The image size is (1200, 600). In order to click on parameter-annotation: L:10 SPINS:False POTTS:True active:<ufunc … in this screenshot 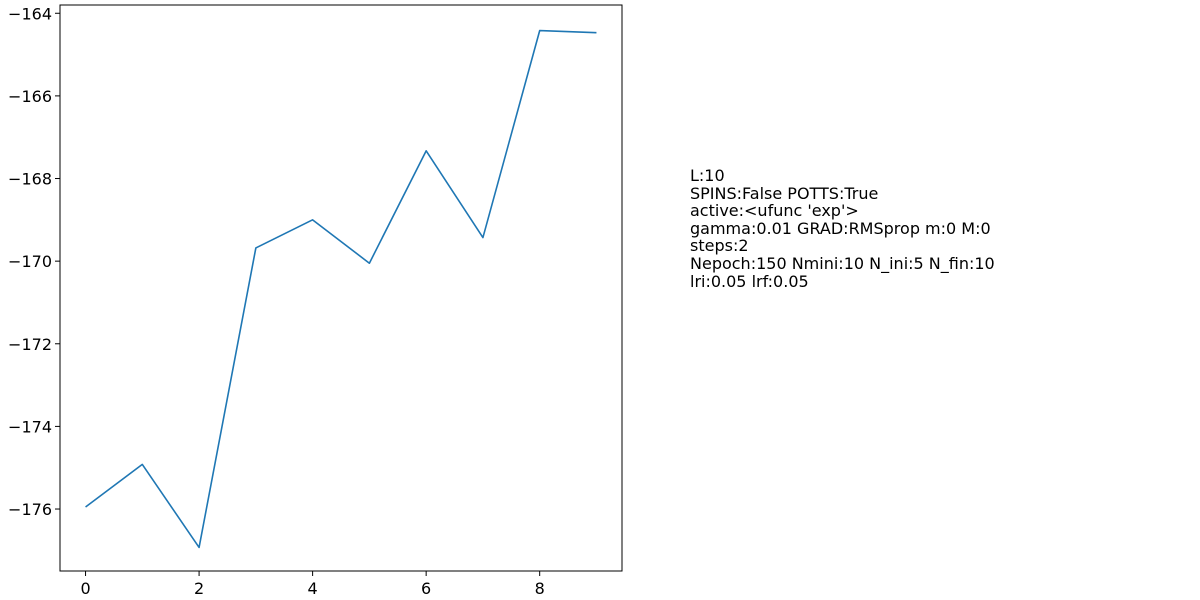, I will do `click(842, 228)`.